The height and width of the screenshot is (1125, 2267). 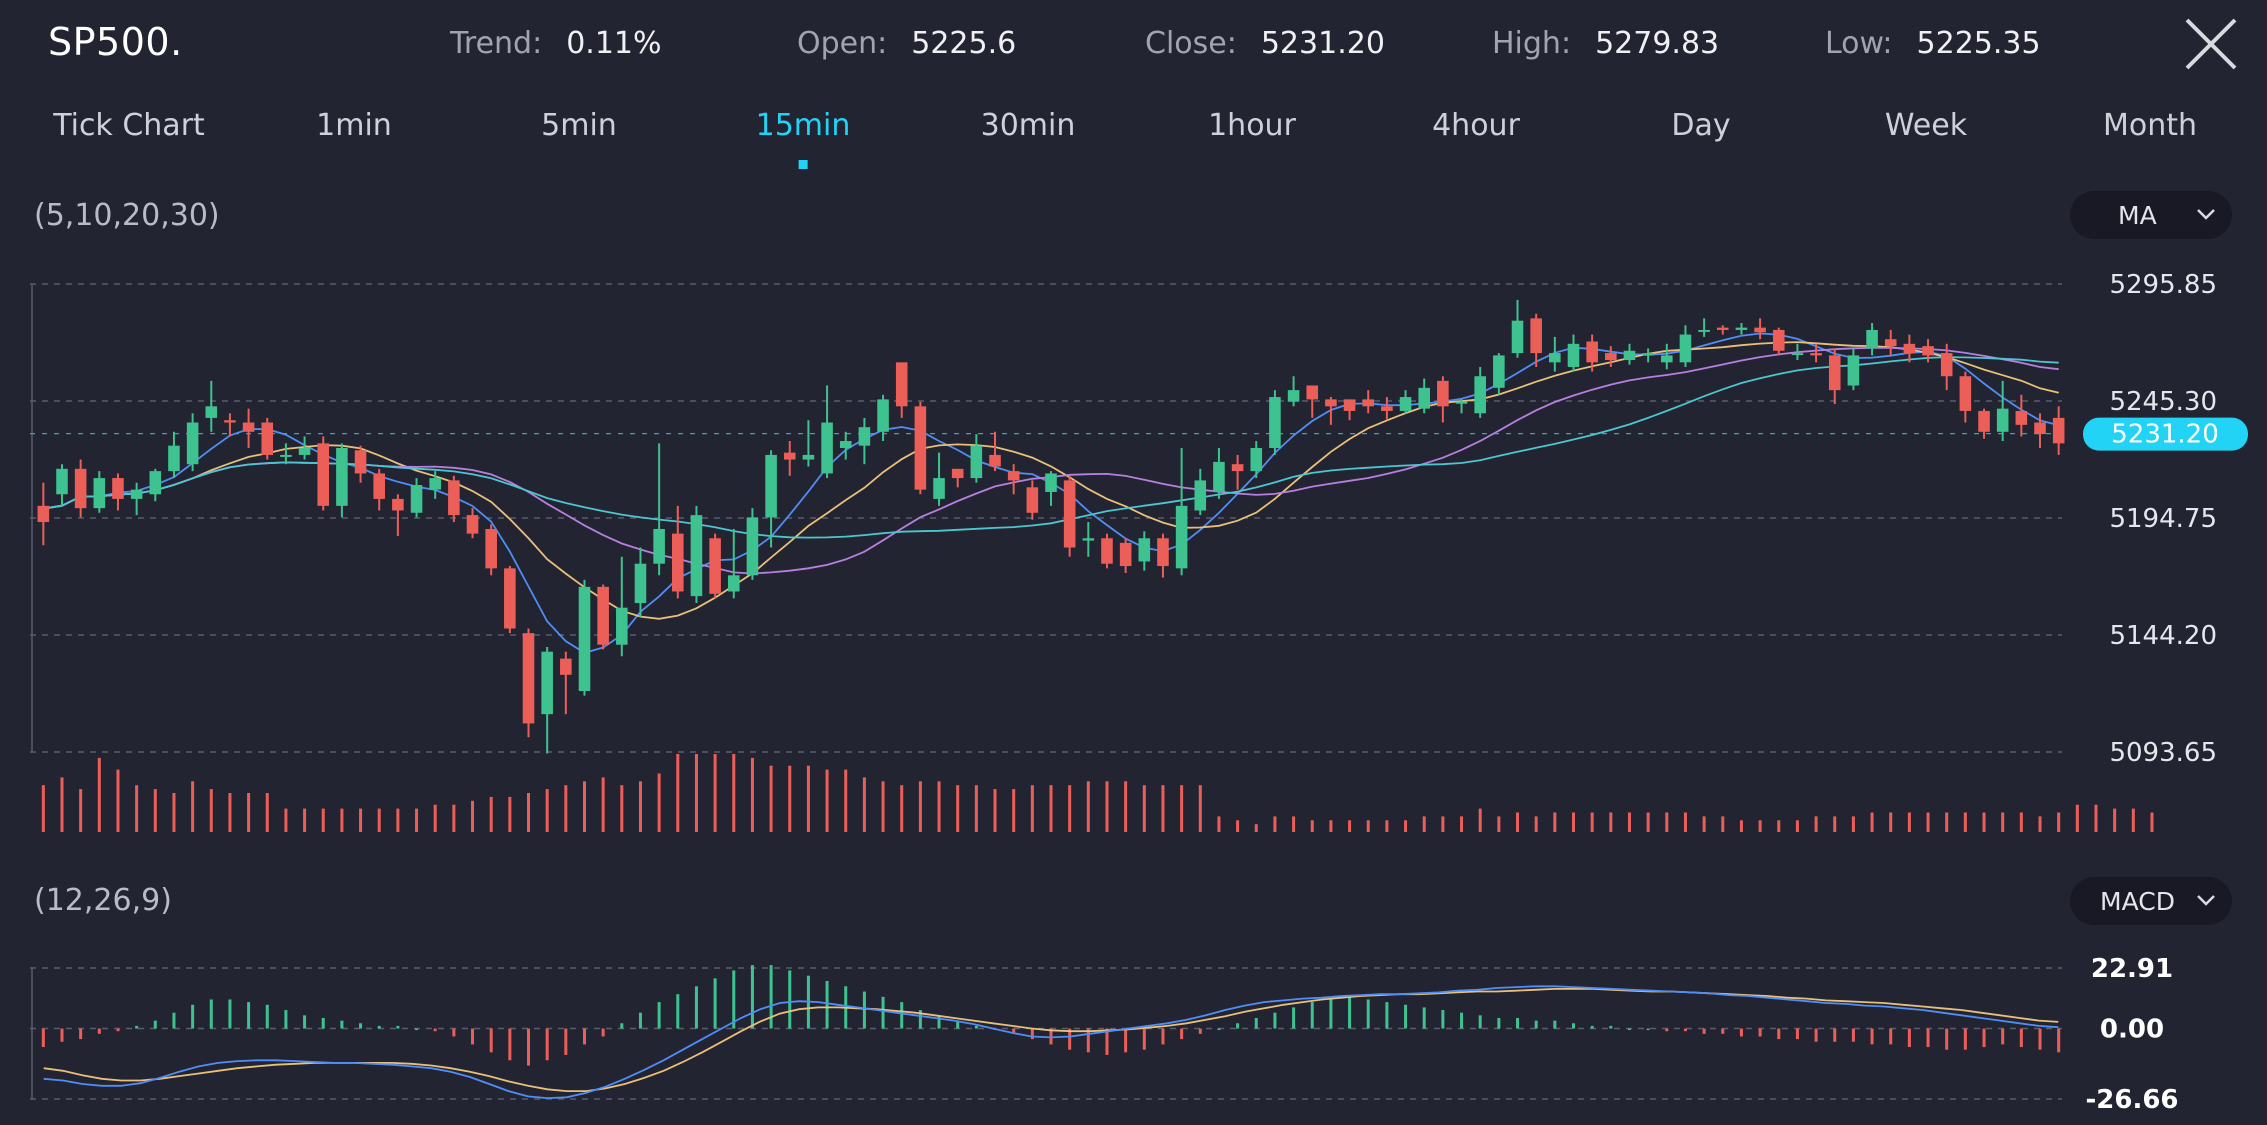 What do you see at coordinates (2211, 44) in the screenshot?
I see `close-button` at bounding box center [2211, 44].